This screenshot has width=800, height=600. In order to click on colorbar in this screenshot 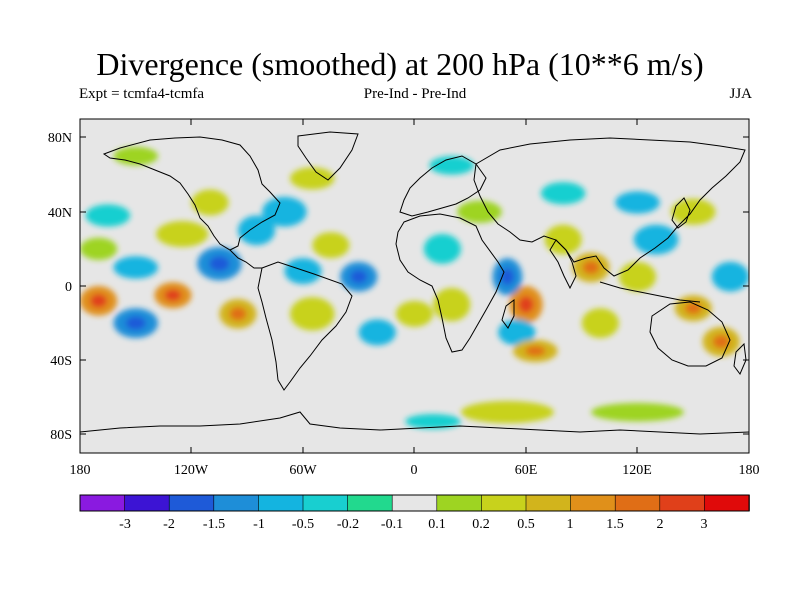, I will do `click(414, 503)`.